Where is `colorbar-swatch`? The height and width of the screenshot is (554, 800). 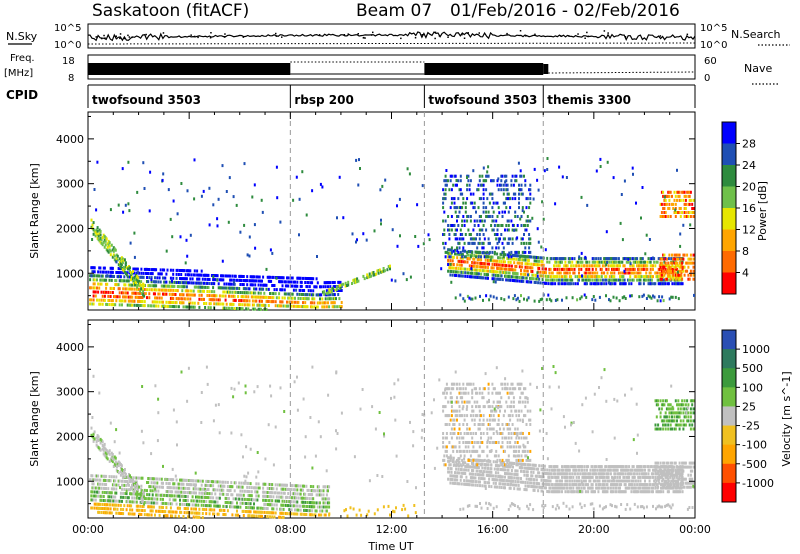
colorbar-swatch is located at coordinates (729, 283).